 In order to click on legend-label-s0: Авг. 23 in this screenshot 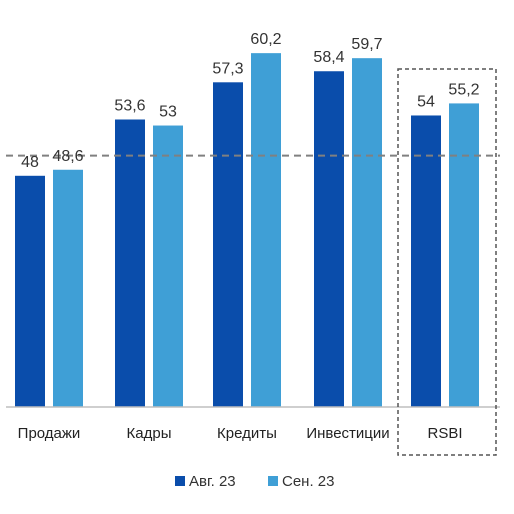, I will do `click(212, 481)`.